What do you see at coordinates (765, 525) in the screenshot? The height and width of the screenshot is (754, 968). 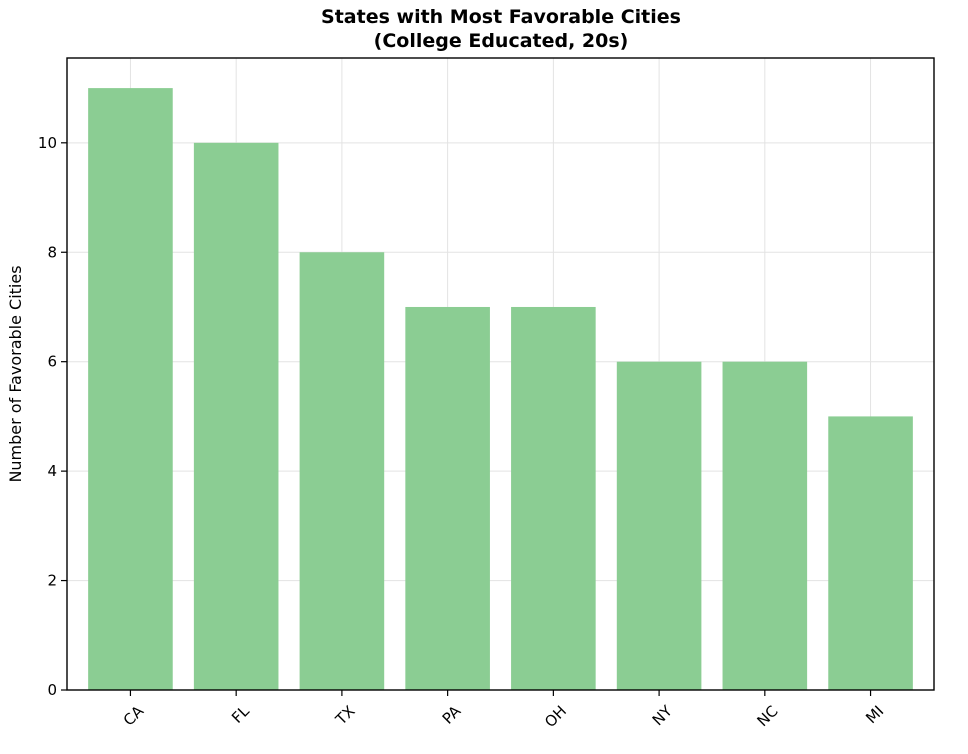 I see `bar-nc` at bounding box center [765, 525].